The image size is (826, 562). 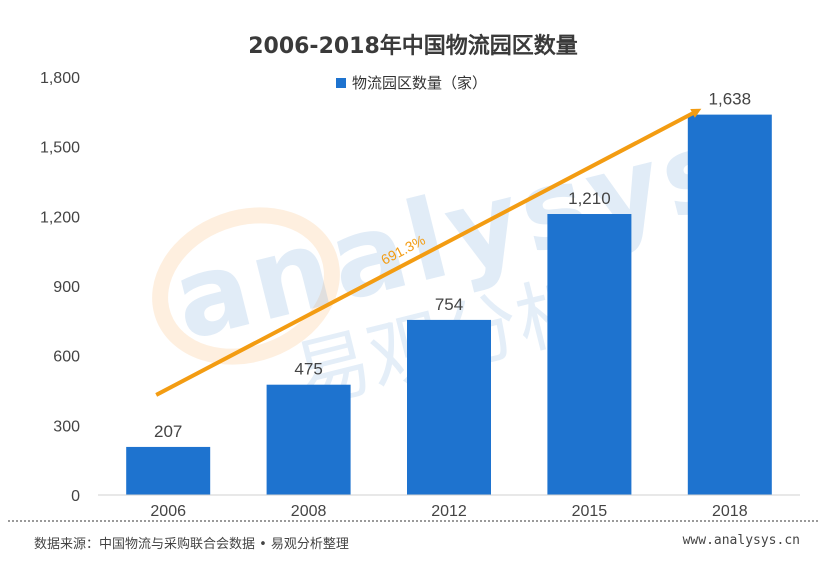 What do you see at coordinates (60, 217) in the screenshot?
I see `y-tick-label: 1,200` at bounding box center [60, 217].